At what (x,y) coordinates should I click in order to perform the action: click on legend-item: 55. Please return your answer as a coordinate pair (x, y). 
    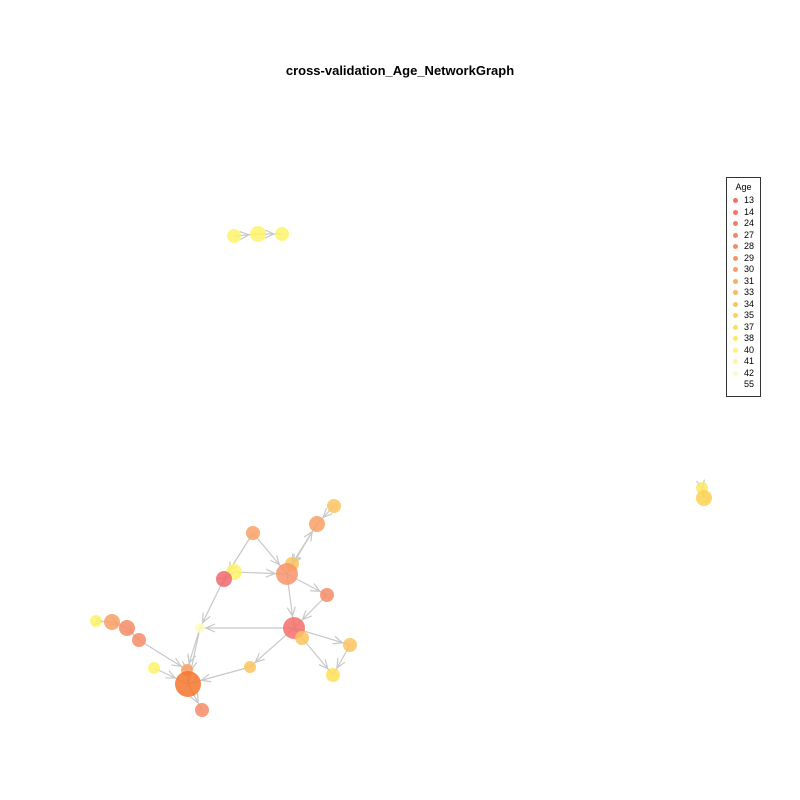
    Looking at the image, I should click on (743, 384).